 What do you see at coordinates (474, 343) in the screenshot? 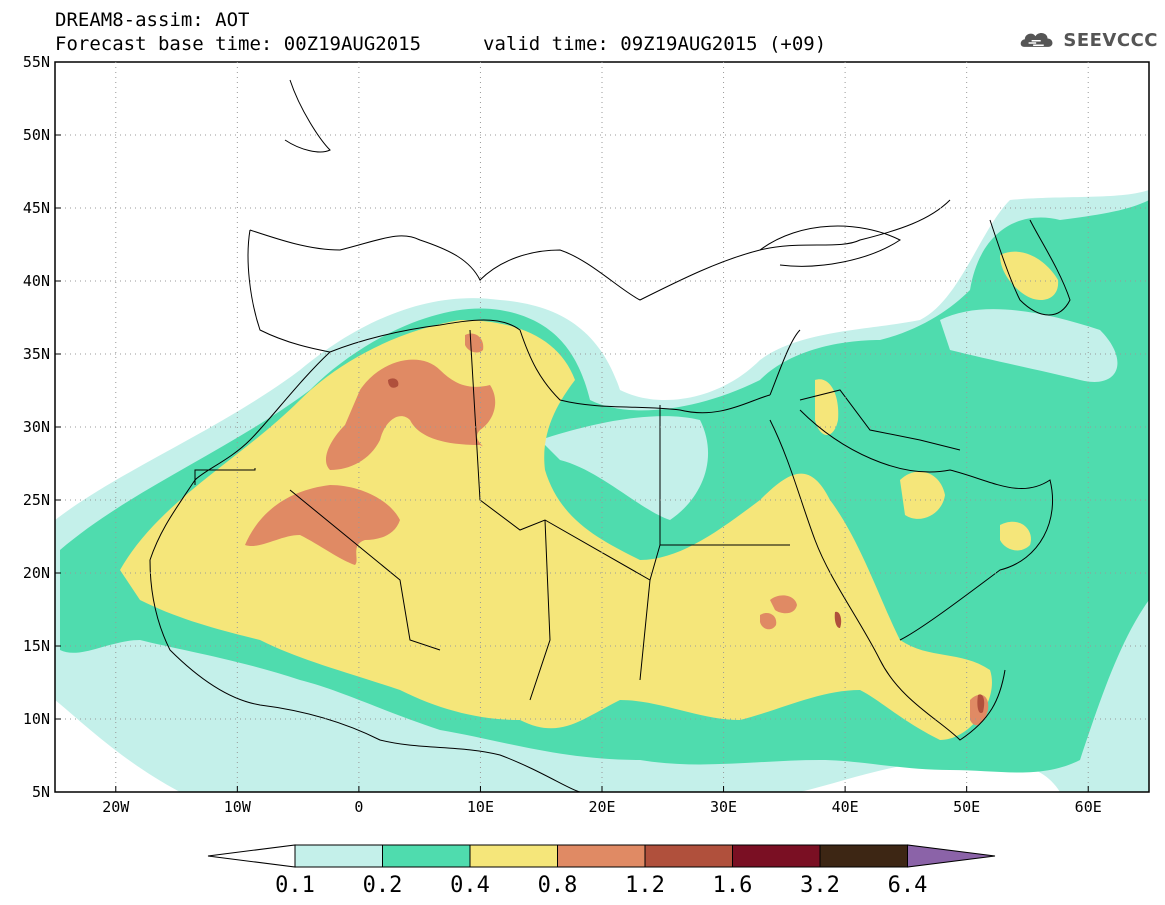
I see `aot-region-0-8-tunisia` at bounding box center [474, 343].